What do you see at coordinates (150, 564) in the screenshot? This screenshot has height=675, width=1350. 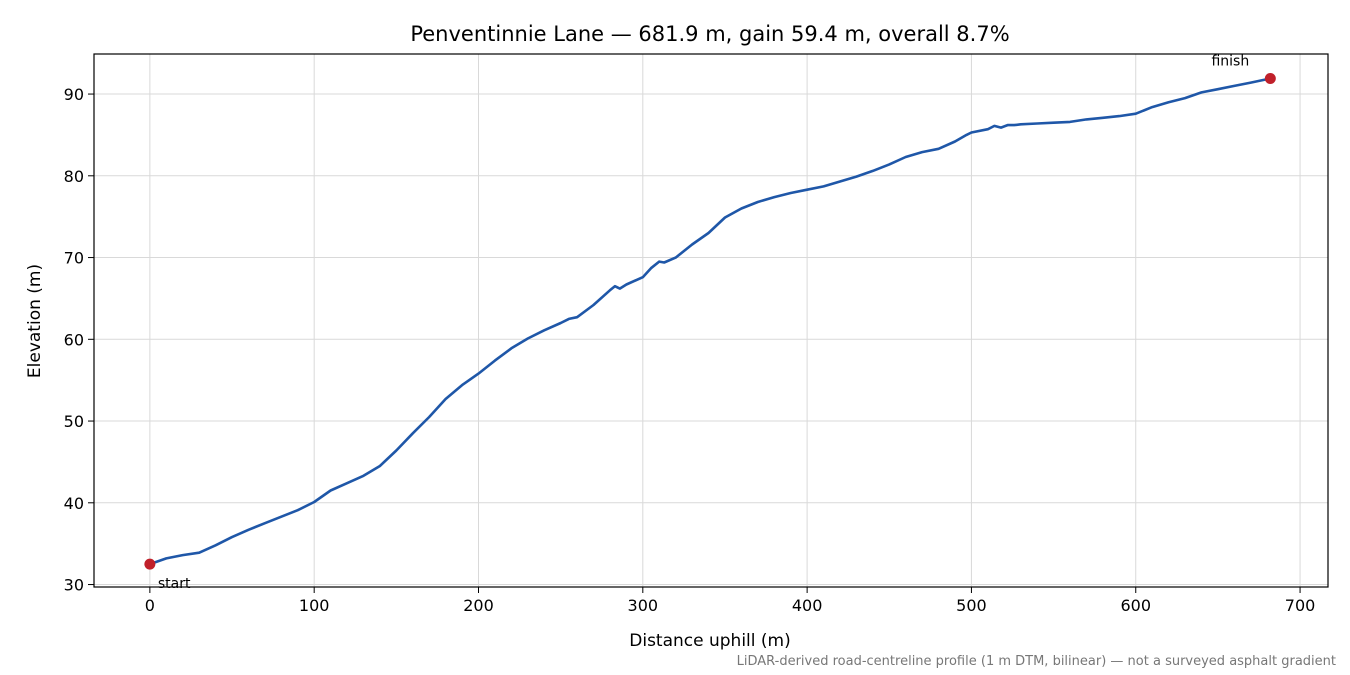 I see `start-marker` at bounding box center [150, 564].